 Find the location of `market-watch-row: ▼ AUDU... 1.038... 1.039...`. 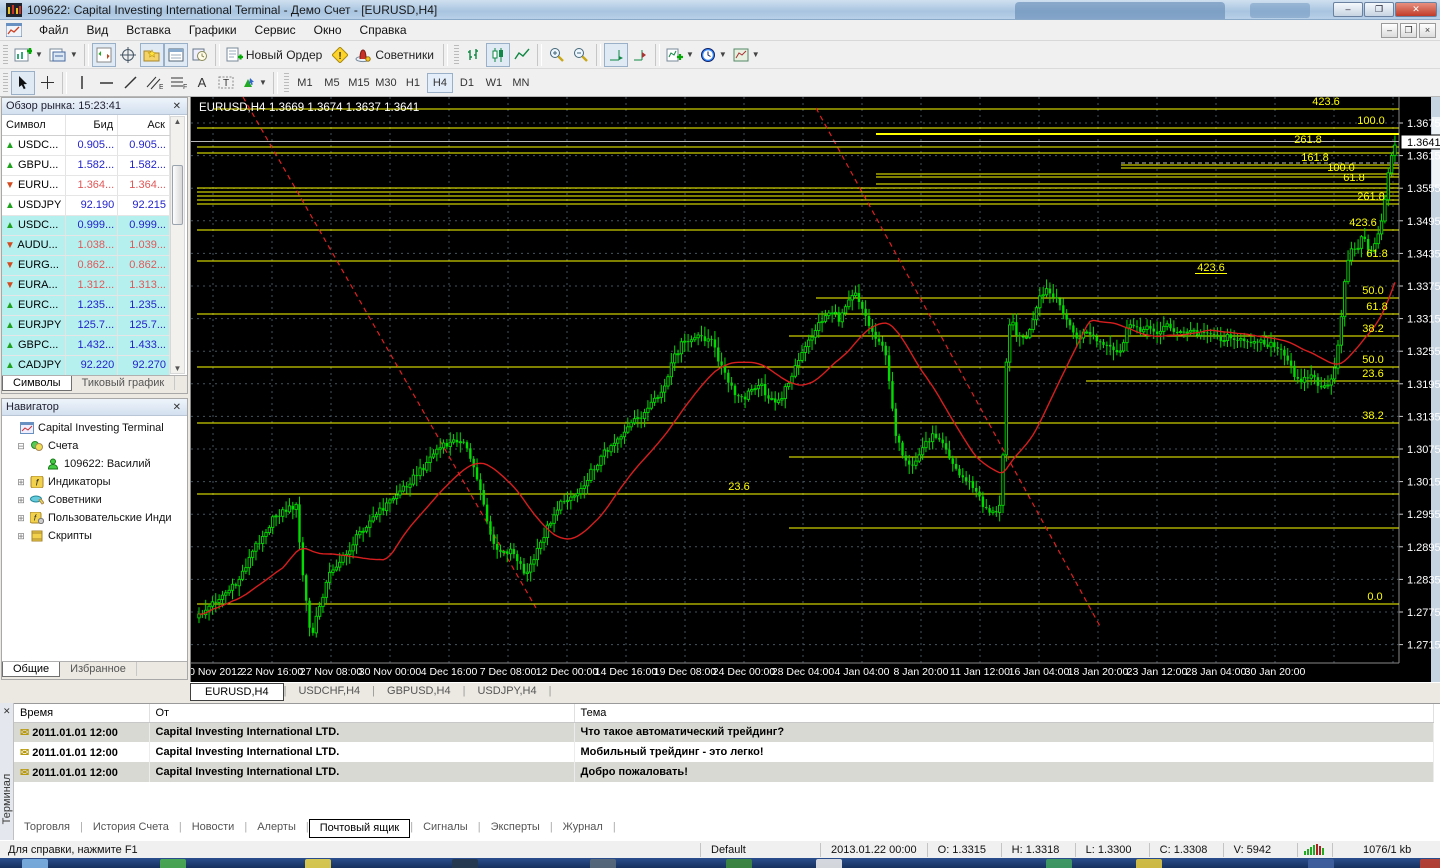

market-watch-row: ▼ AUDU... 1.038... 1.039... is located at coordinates (86, 245).